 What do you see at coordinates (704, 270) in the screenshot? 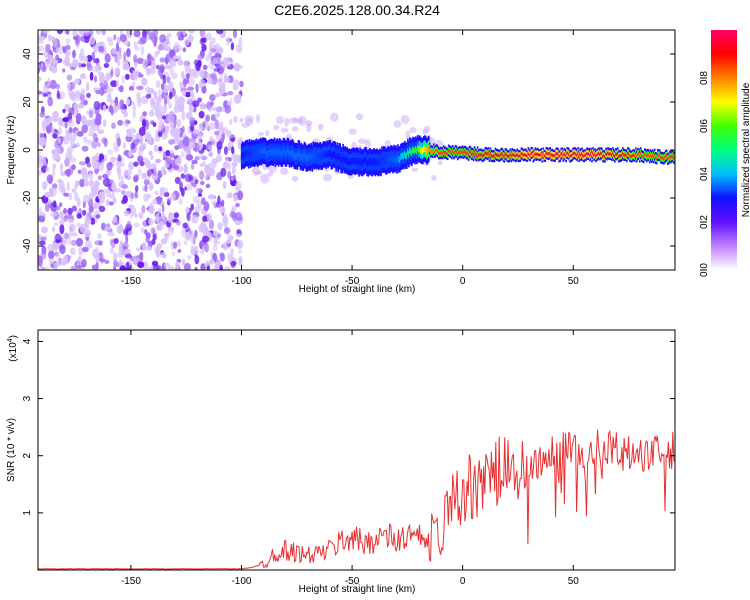
I see `colorbar-tick-label: 0.0` at bounding box center [704, 270].